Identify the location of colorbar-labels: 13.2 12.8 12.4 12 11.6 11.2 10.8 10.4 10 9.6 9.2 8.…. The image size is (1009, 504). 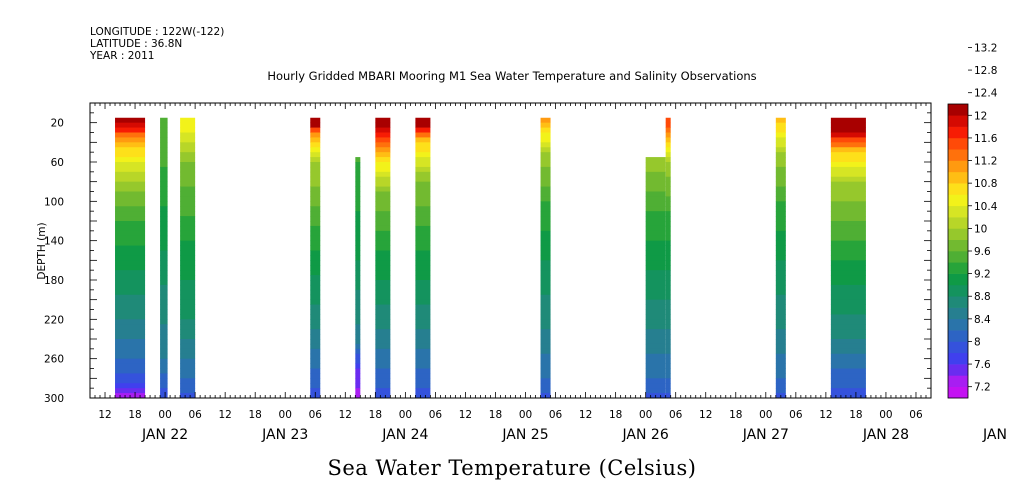
(983, 218).